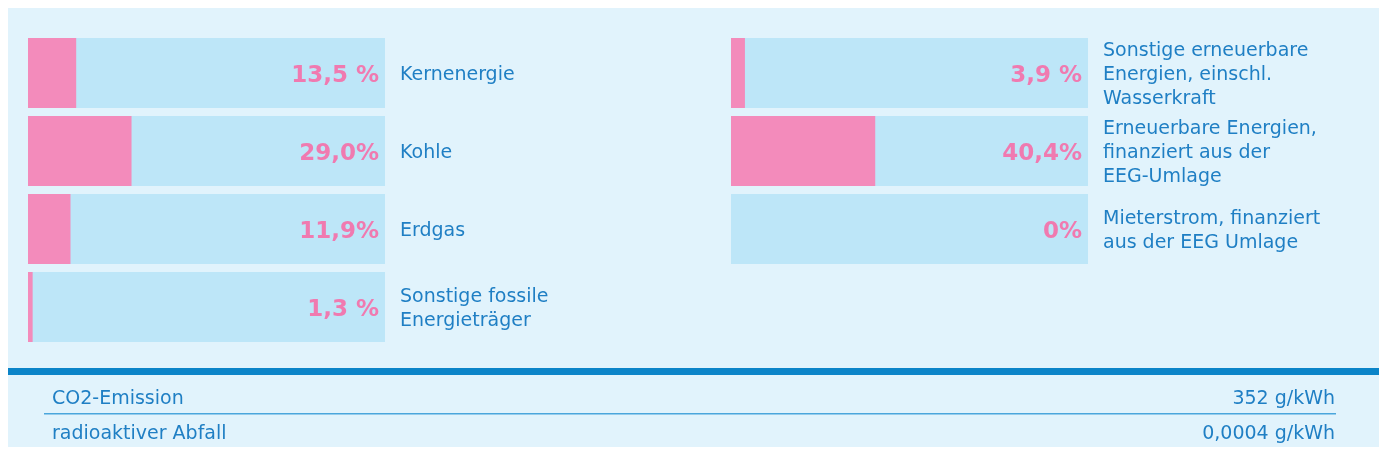 This screenshot has height=455, width=1387. What do you see at coordinates (433, 229) in the screenshot?
I see `category-label: Erdgas` at bounding box center [433, 229].